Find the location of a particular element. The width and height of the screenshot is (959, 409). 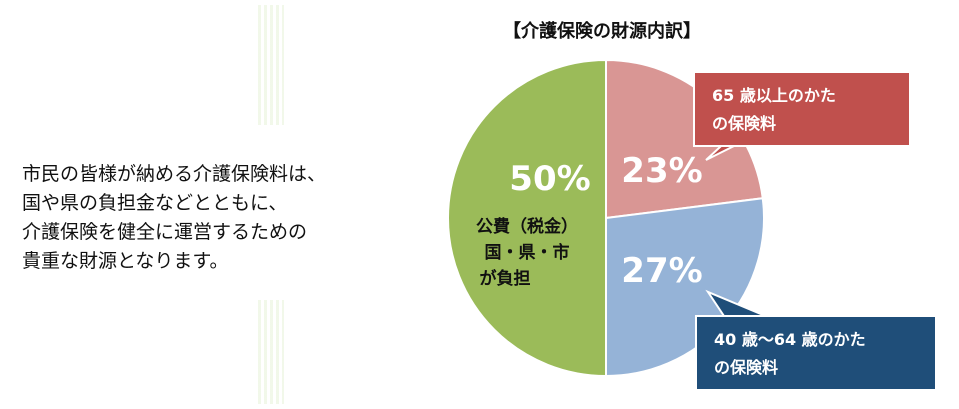

data-label-23: 23% is located at coordinates (661, 171).